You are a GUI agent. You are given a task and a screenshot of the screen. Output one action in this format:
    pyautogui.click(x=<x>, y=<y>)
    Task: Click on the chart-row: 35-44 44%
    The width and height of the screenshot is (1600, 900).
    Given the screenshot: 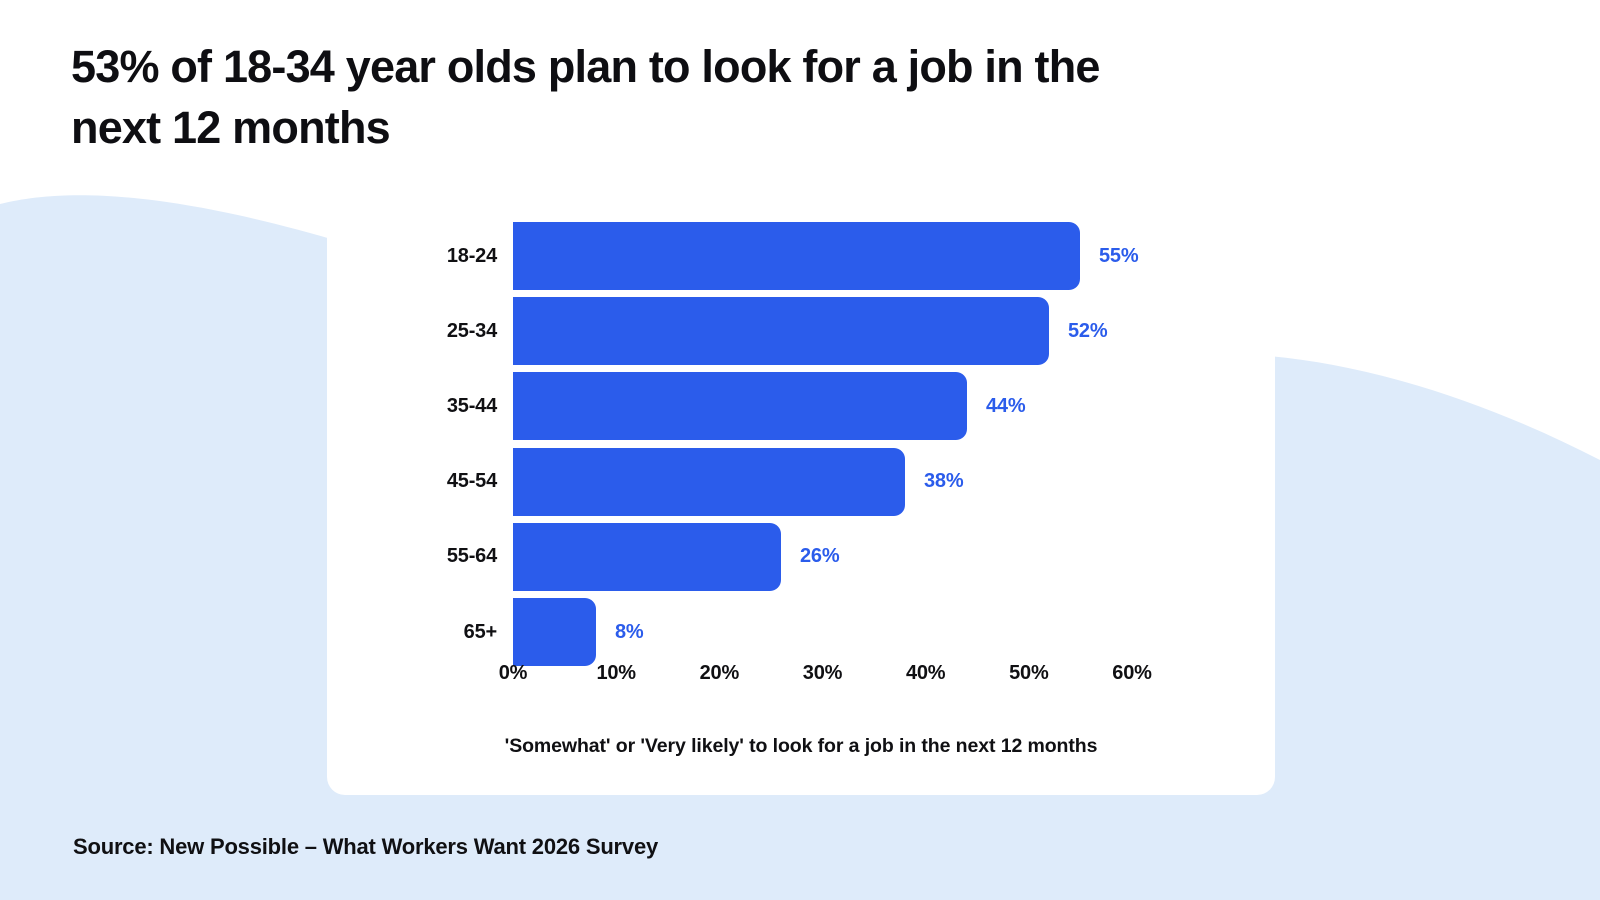 What is the action you would take?
    pyautogui.click(x=801, y=406)
    